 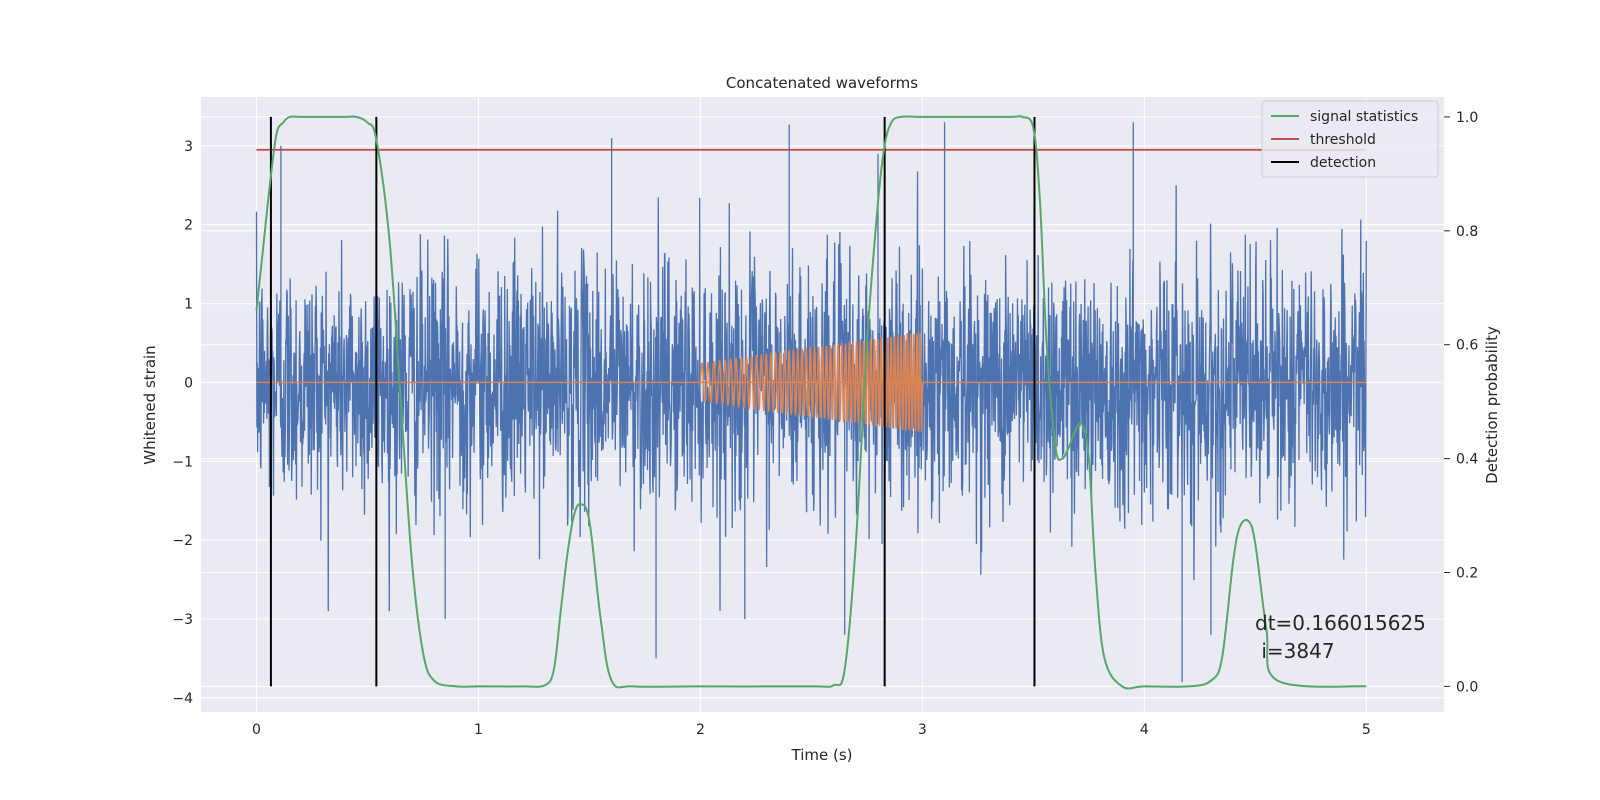 What do you see at coordinates (822, 83) in the screenshot?
I see `chart-title: Concatenated waveforms` at bounding box center [822, 83].